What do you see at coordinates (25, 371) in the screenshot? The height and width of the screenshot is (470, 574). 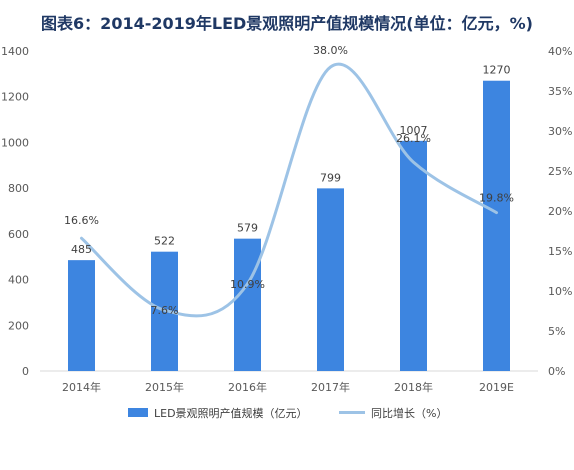 I see `y-left-tick-label: 0` at bounding box center [25, 371].